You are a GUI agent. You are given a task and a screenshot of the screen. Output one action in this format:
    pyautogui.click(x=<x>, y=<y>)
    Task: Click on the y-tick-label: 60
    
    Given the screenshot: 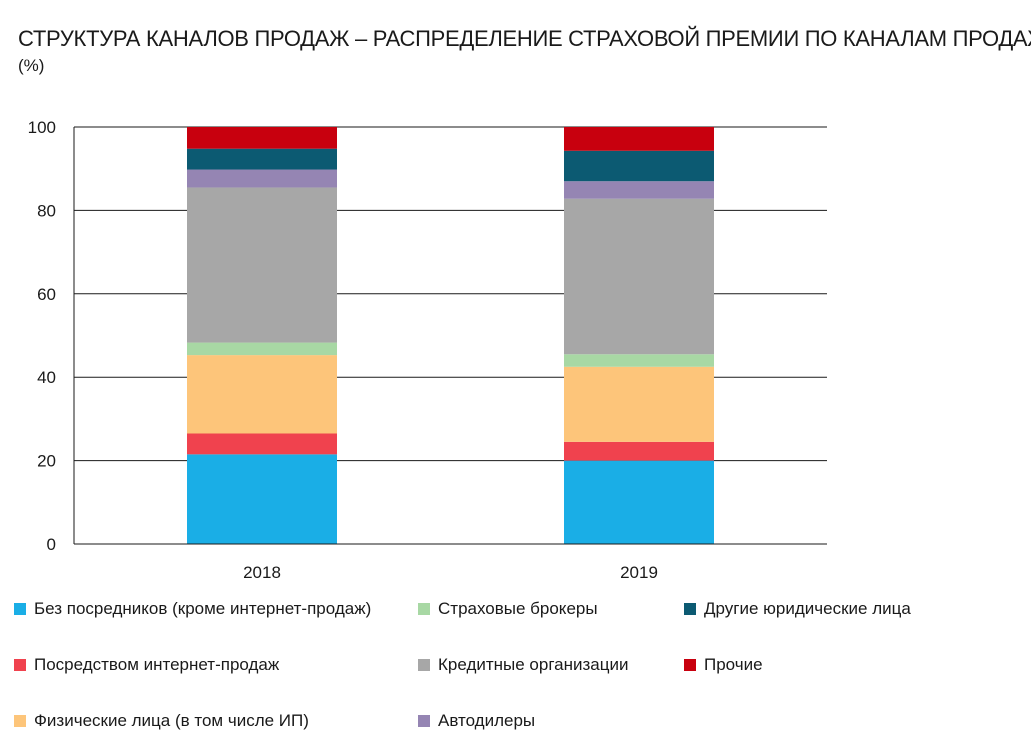 What is the action you would take?
    pyautogui.click(x=46, y=294)
    